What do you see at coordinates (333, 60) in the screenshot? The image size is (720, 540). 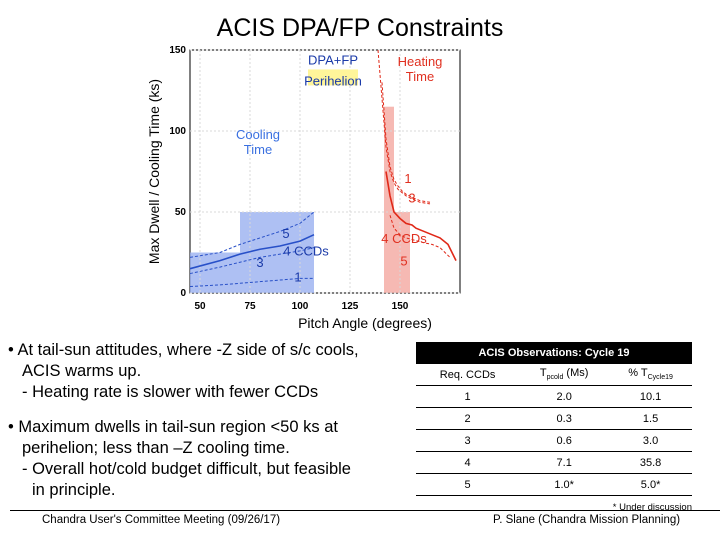 I see `dpa-fp-label: DPA+FP` at bounding box center [333, 60].